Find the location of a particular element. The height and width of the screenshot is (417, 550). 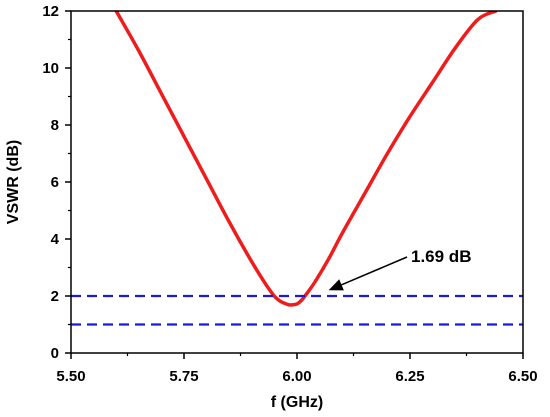

y-tick-label: 8 is located at coordinates (55, 125).